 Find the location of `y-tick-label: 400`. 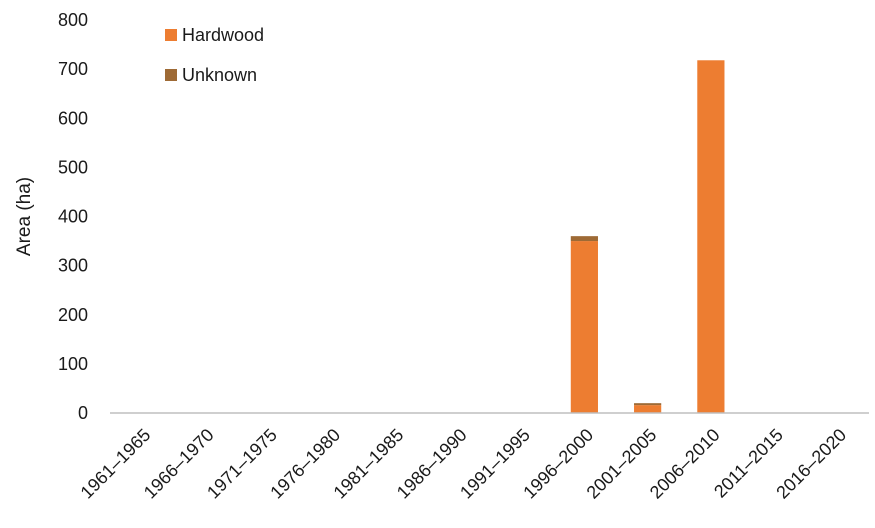

y-tick-label: 400 is located at coordinates (73, 217).